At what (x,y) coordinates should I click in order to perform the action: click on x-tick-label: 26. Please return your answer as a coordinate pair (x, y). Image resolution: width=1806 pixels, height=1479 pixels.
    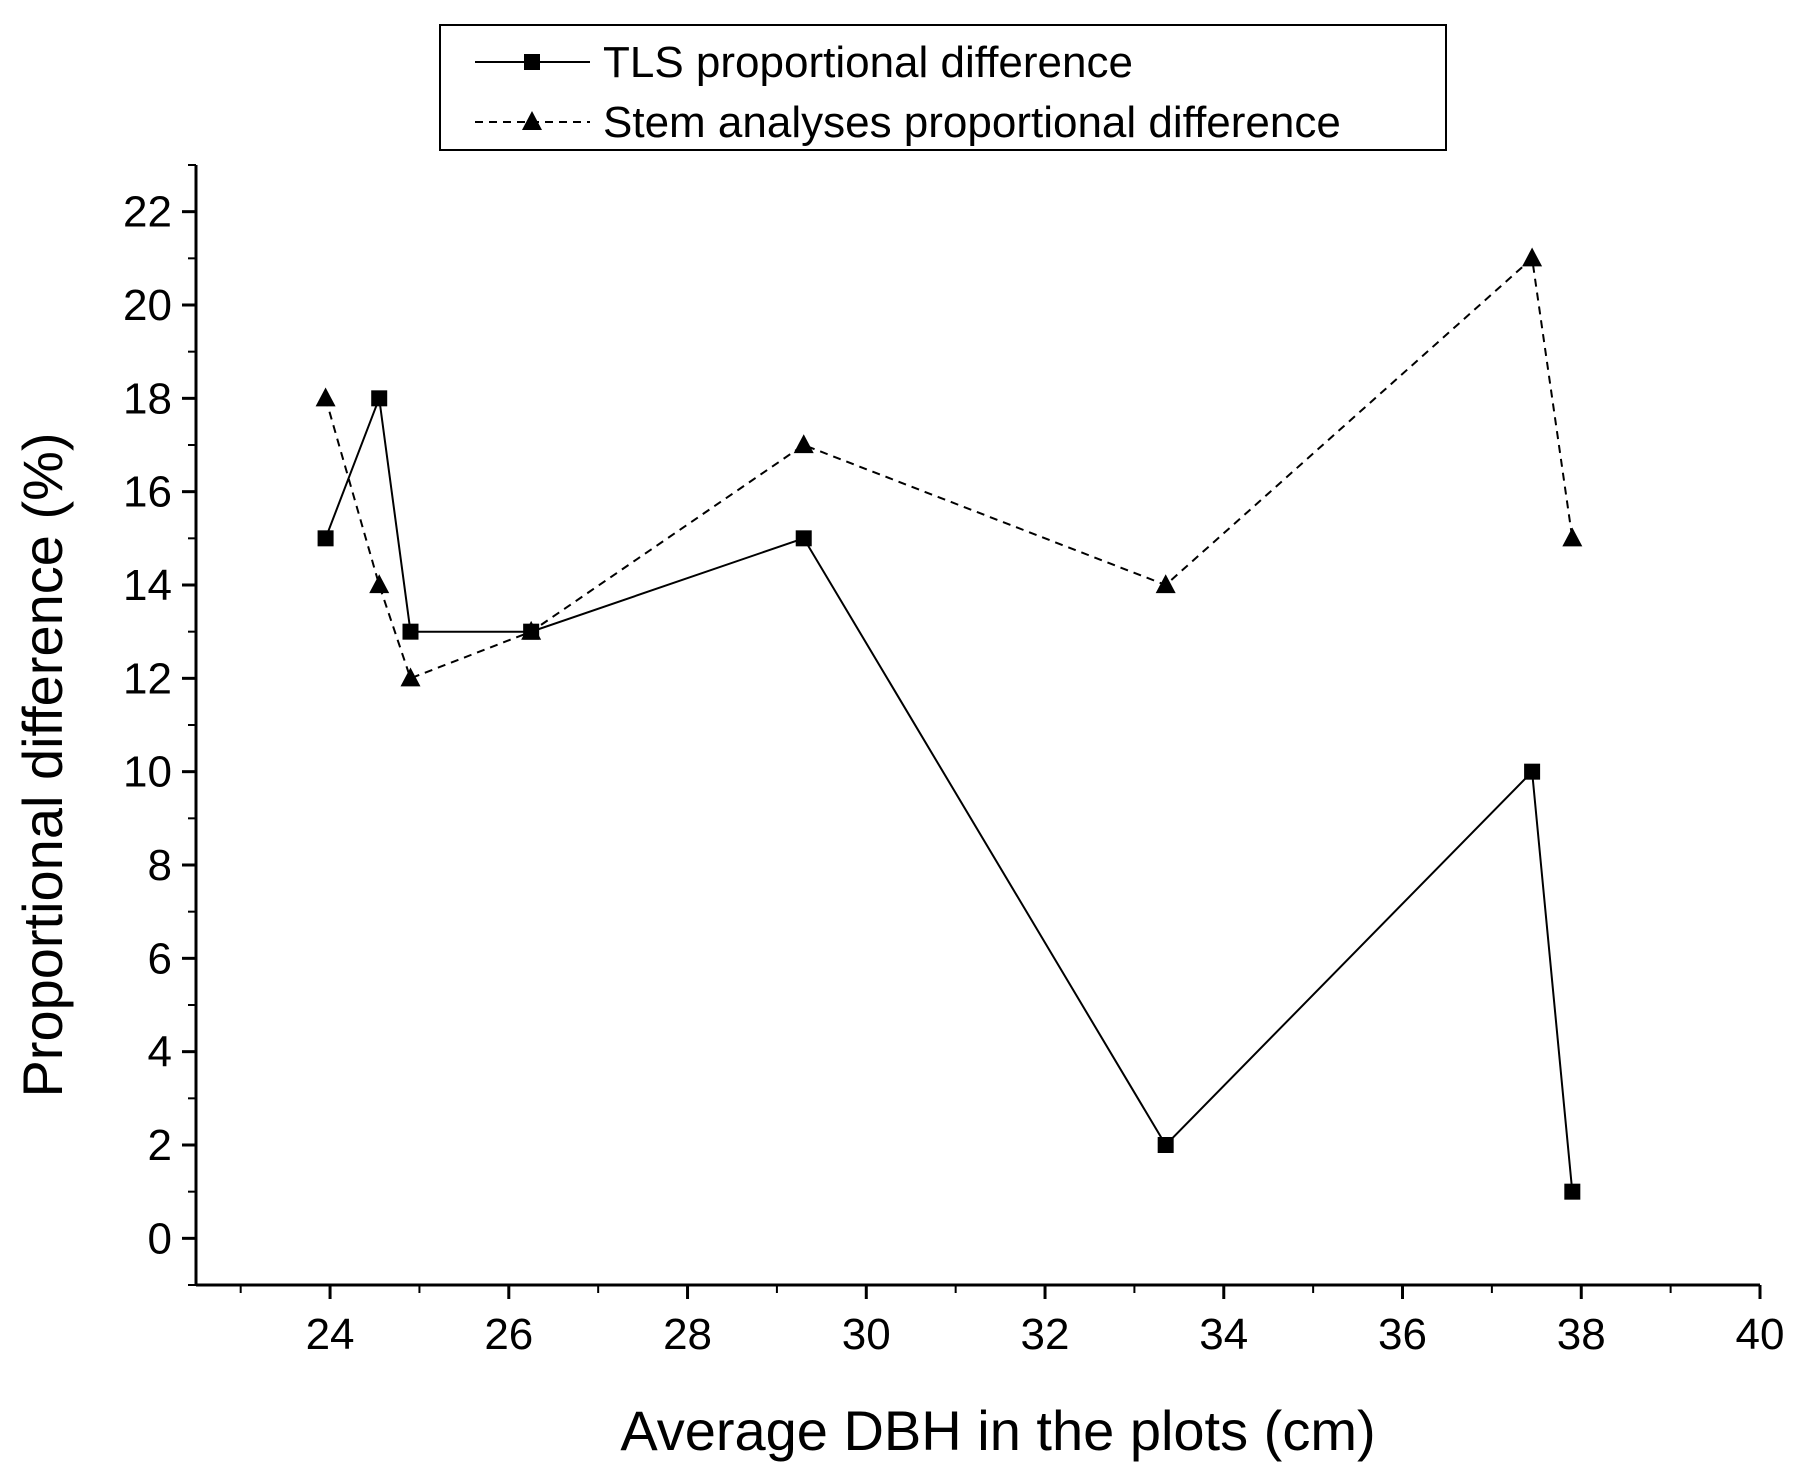
    Looking at the image, I should click on (508, 1334).